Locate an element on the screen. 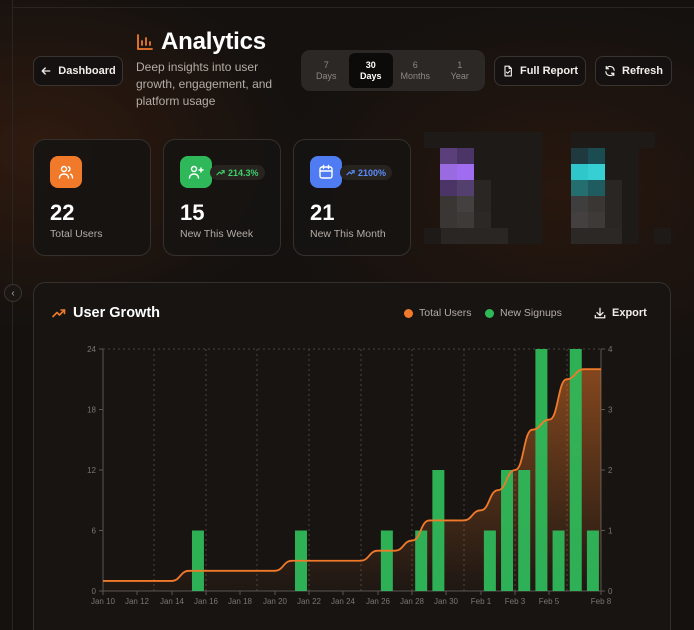 The height and width of the screenshot is (630, 694). weekly-growth-badge: 214.3% is located at coordinates (237, 172).